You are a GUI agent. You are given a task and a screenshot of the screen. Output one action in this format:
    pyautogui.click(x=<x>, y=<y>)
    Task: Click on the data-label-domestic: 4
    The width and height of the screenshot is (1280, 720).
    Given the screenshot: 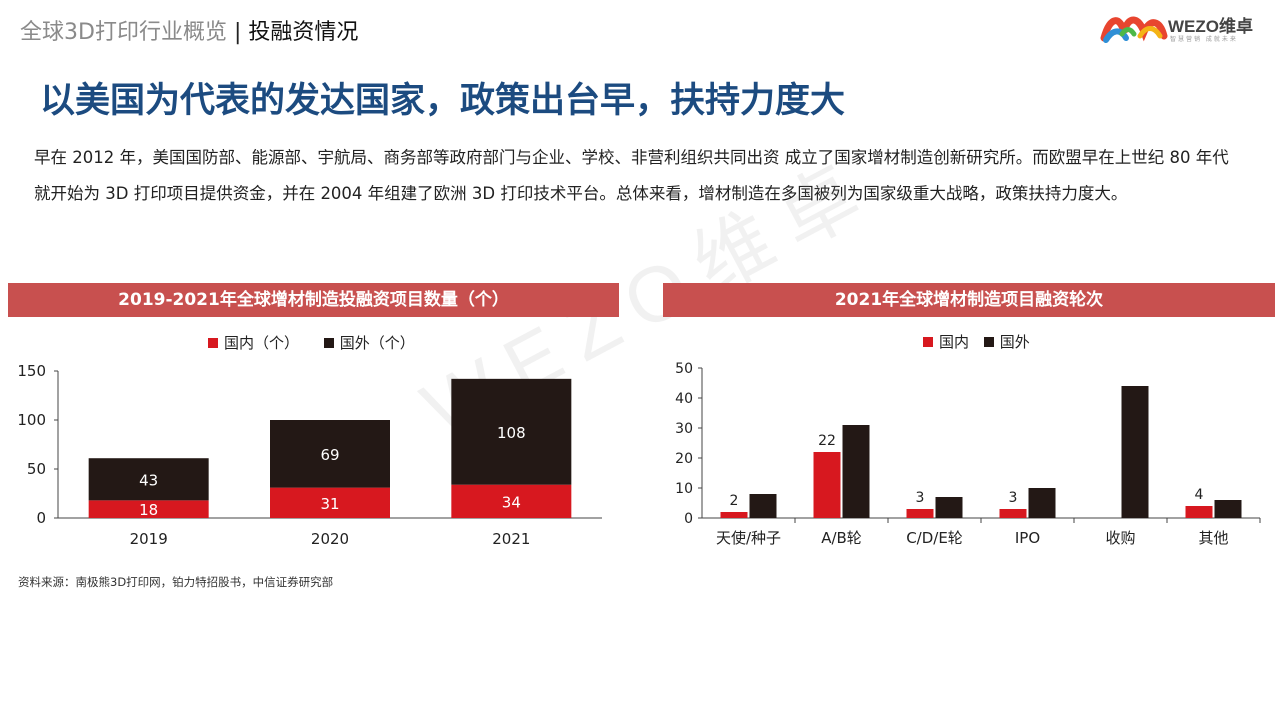 What is the action you would take?
    pyautogui.click(x=1199, y=495)
    